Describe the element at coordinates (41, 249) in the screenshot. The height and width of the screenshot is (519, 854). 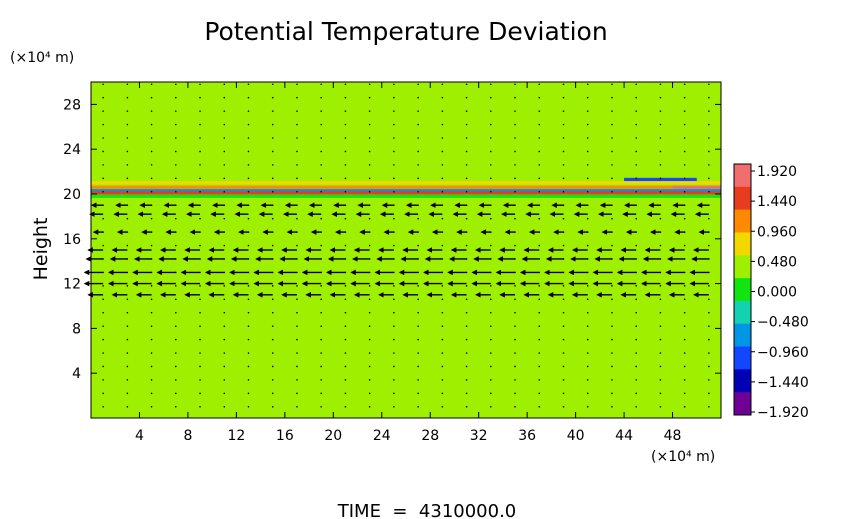
I see `y-axis-label: Height` at that location.